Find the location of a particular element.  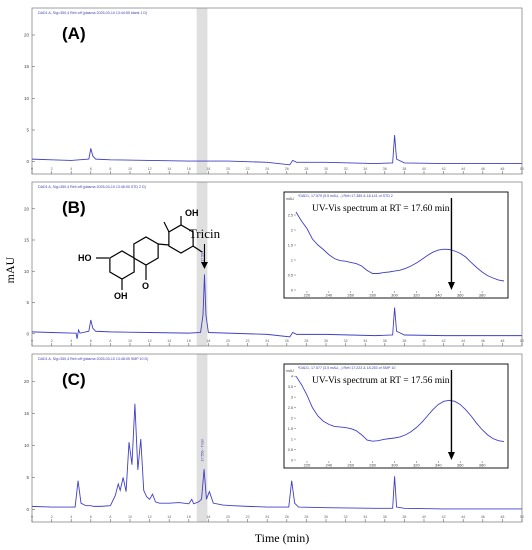

peak-retention-tag: 17.594 is located at coordinates (202, 256).